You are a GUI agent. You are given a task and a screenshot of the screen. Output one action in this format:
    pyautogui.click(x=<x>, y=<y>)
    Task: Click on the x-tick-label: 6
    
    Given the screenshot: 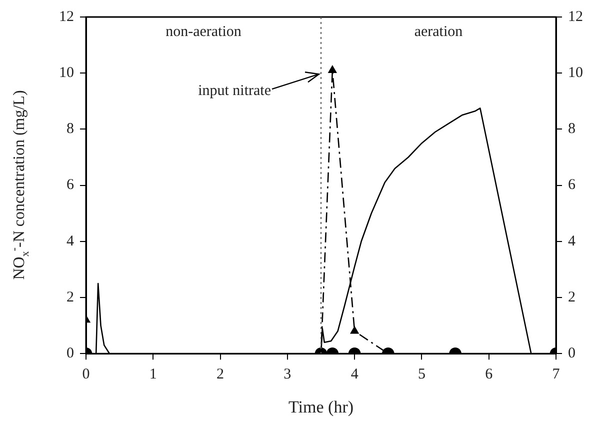 What is the action you would take?
    pyautogui.click(x=489, y=374)
    